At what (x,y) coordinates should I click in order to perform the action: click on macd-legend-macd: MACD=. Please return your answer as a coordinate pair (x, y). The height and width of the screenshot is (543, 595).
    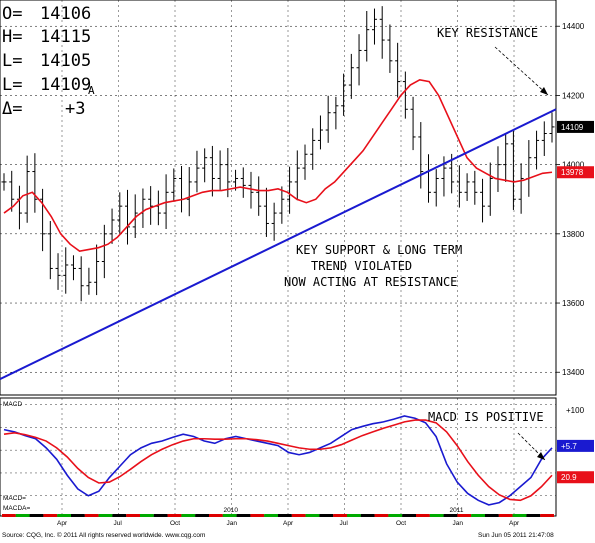
    Looking at the image, I should click on (14, 498).